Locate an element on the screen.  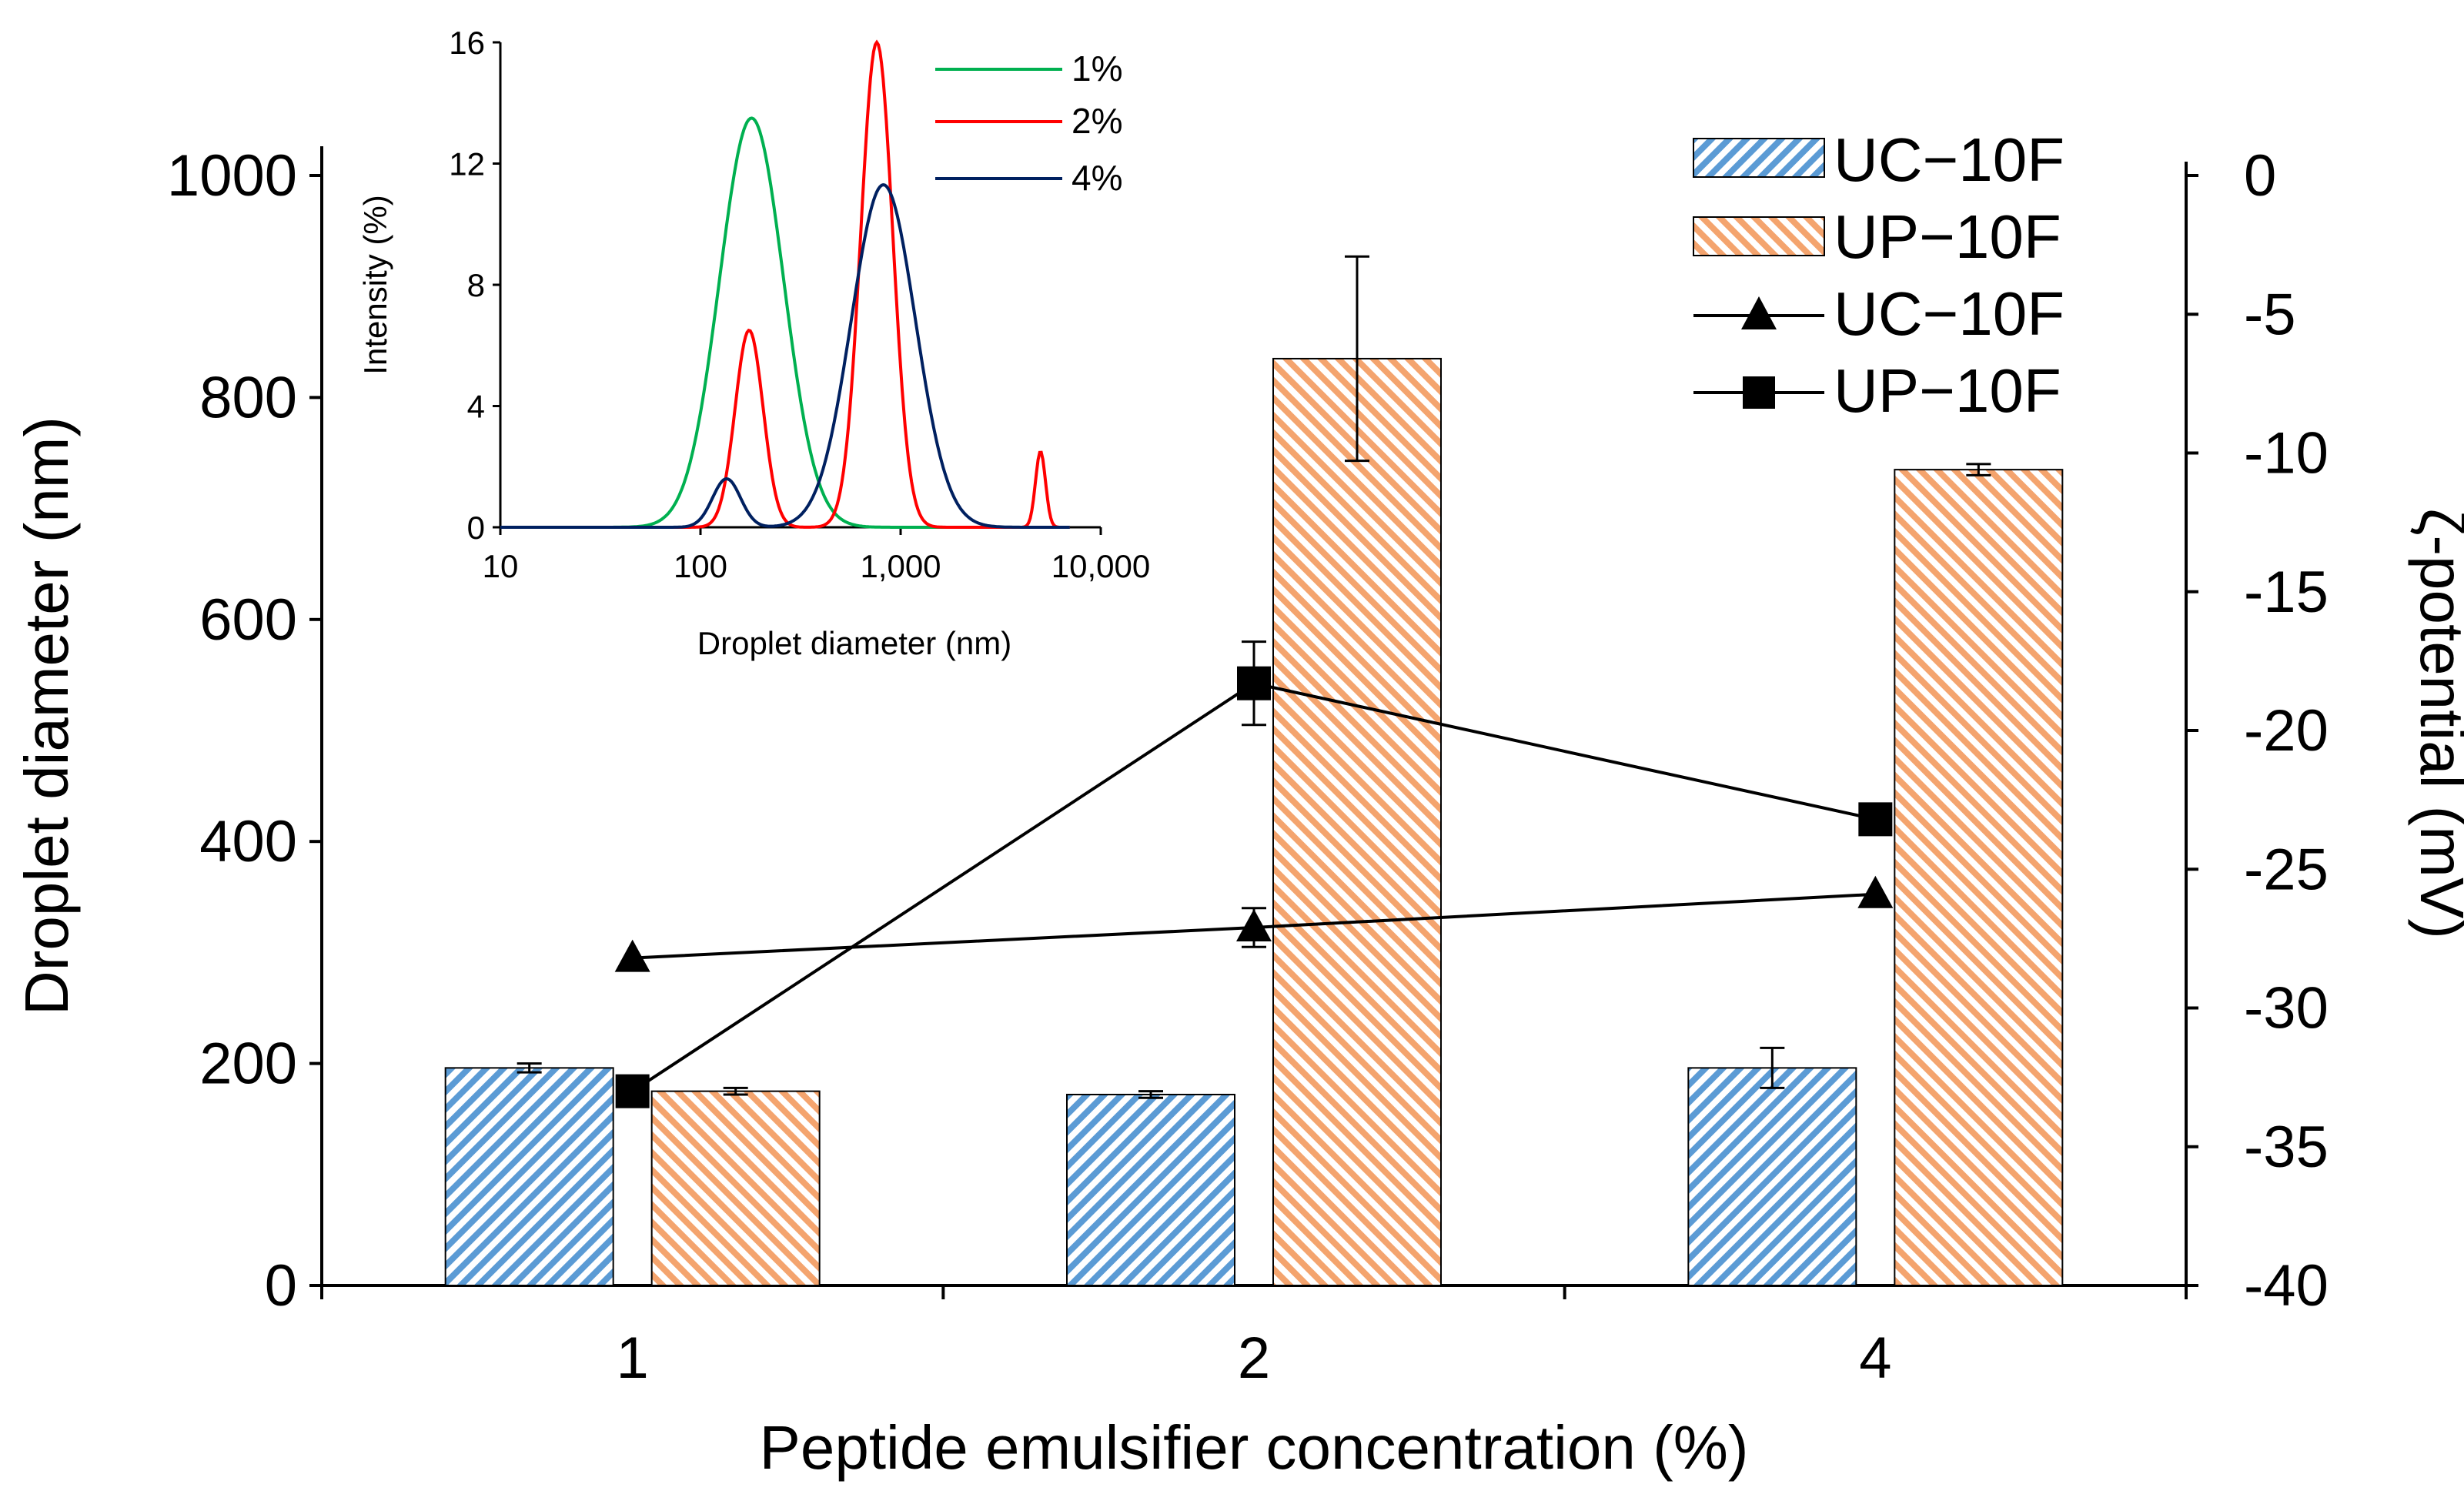
legend-label-line-up: UP−10F is located at coordinates (1948, 390).